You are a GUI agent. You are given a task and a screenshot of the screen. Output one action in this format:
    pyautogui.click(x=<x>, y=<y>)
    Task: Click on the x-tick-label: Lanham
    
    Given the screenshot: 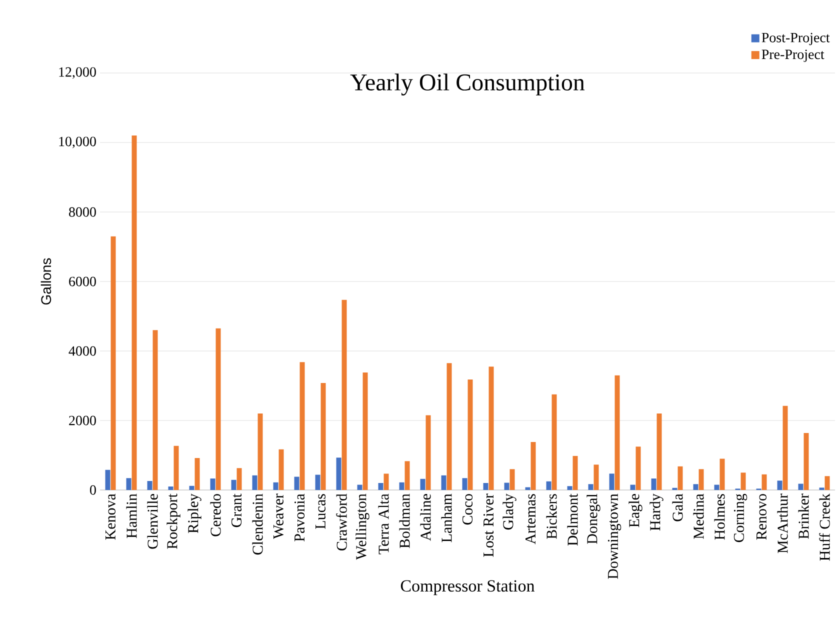 What is the action you would take?
    pyautogui.click(x=446, y=518)
    